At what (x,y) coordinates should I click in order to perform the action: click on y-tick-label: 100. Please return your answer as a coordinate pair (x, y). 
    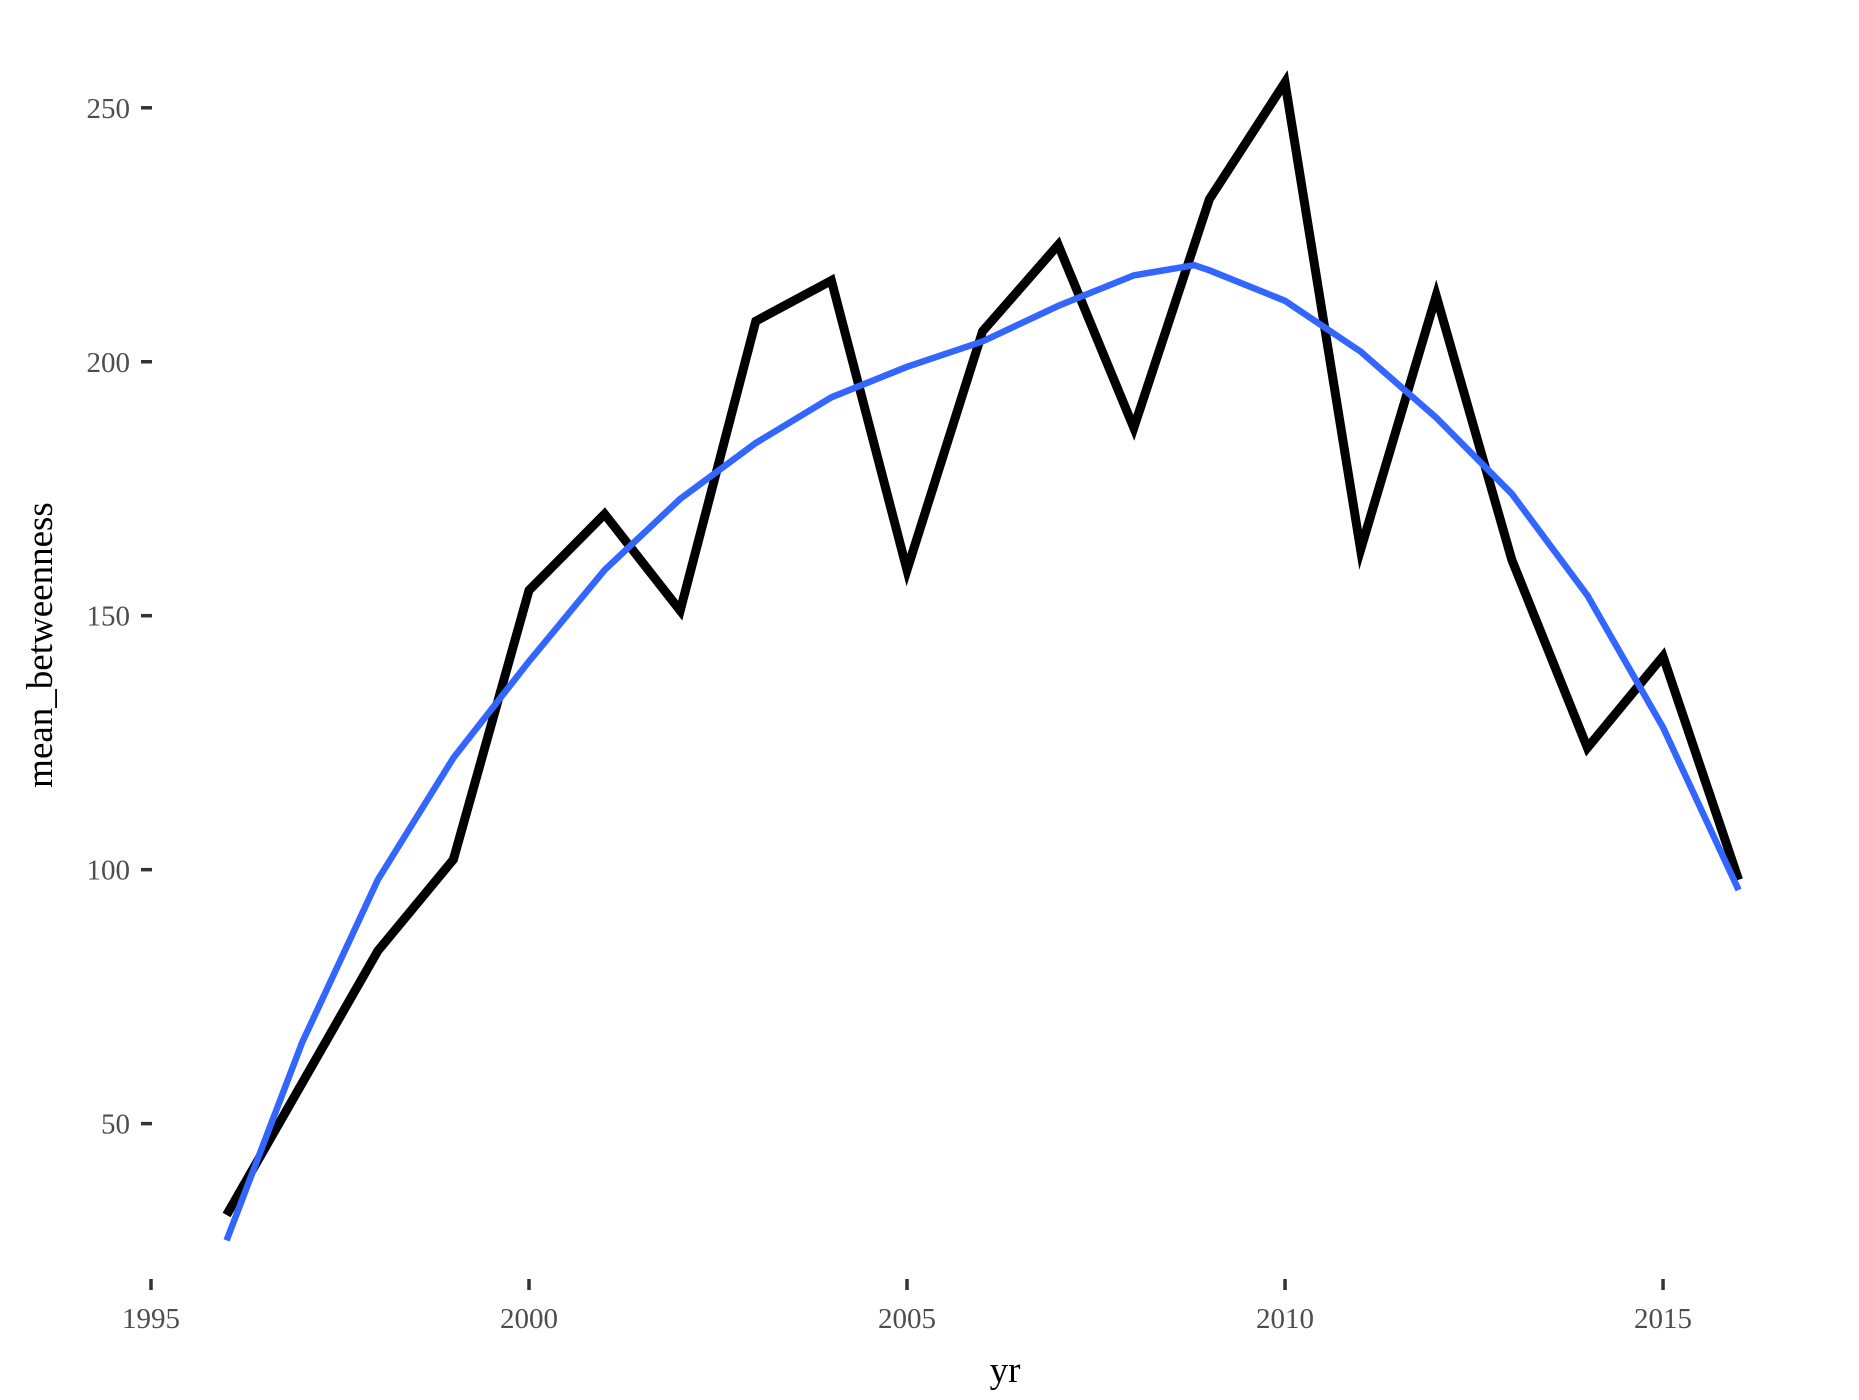
    Looking at the image, I should click on (109, 871).